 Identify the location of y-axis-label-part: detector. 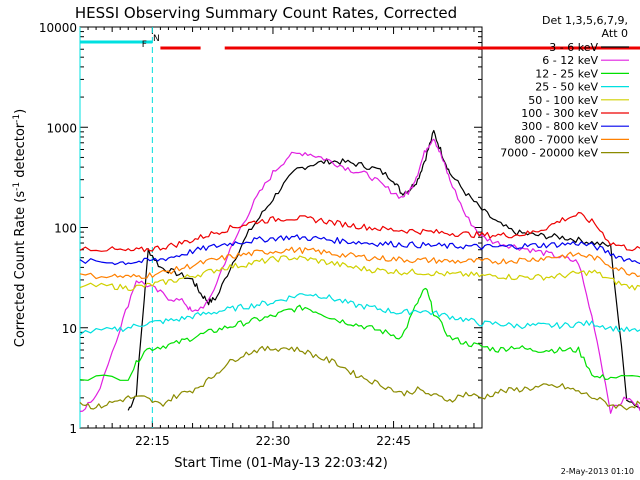
(20, 152).